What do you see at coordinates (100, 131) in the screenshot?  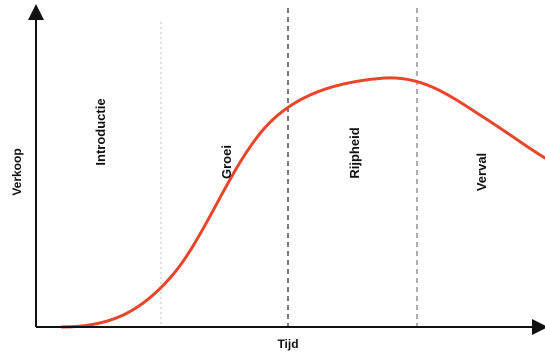 I see `phase-label-introductie: Introductie` at bounding box center [100, 131].